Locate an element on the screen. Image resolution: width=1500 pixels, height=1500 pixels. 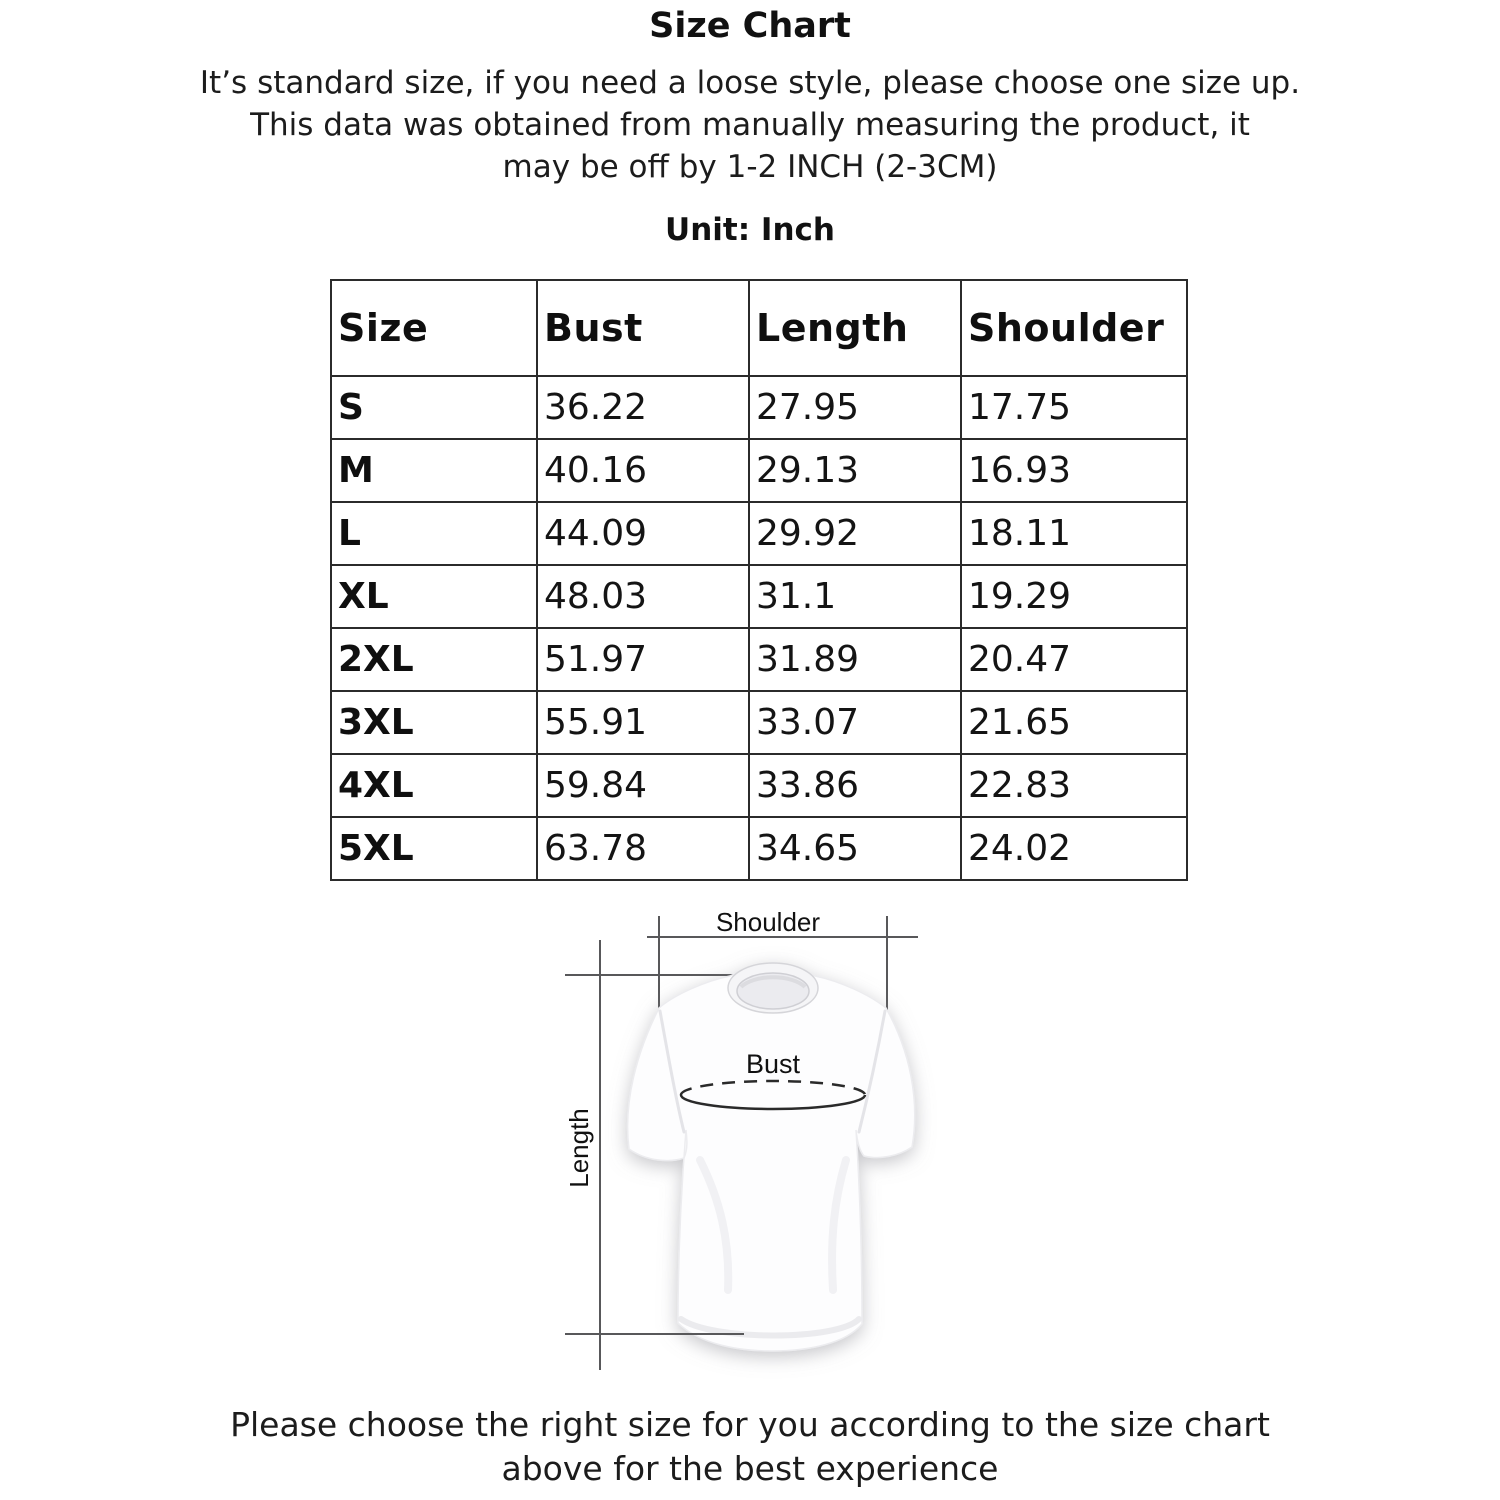
value-cell: 59.84 is located at coordinates (643, 785).